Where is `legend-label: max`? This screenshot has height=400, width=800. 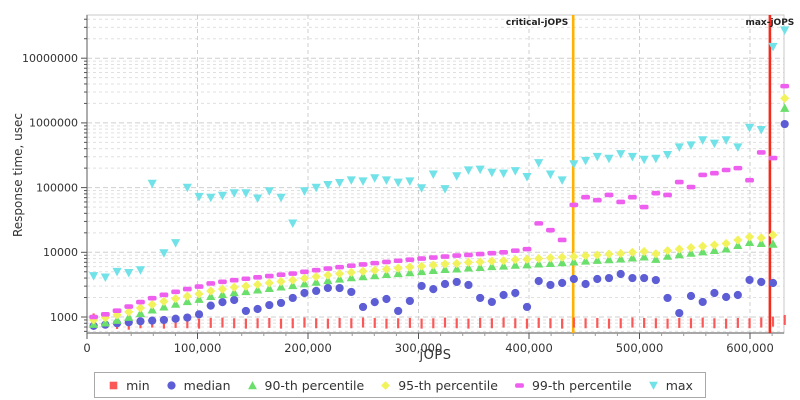 legend-label: max is located at coordinates (679, 385).